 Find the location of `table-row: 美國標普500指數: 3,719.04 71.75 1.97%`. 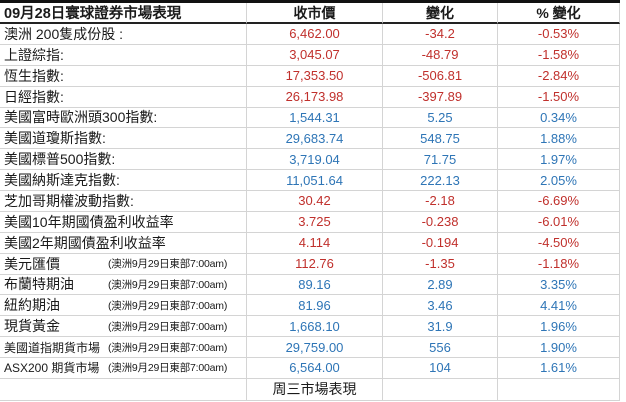

table-row: 美國標普500指數: 3,719.04 71.75 1.97% is located at coordinates (310, 160).